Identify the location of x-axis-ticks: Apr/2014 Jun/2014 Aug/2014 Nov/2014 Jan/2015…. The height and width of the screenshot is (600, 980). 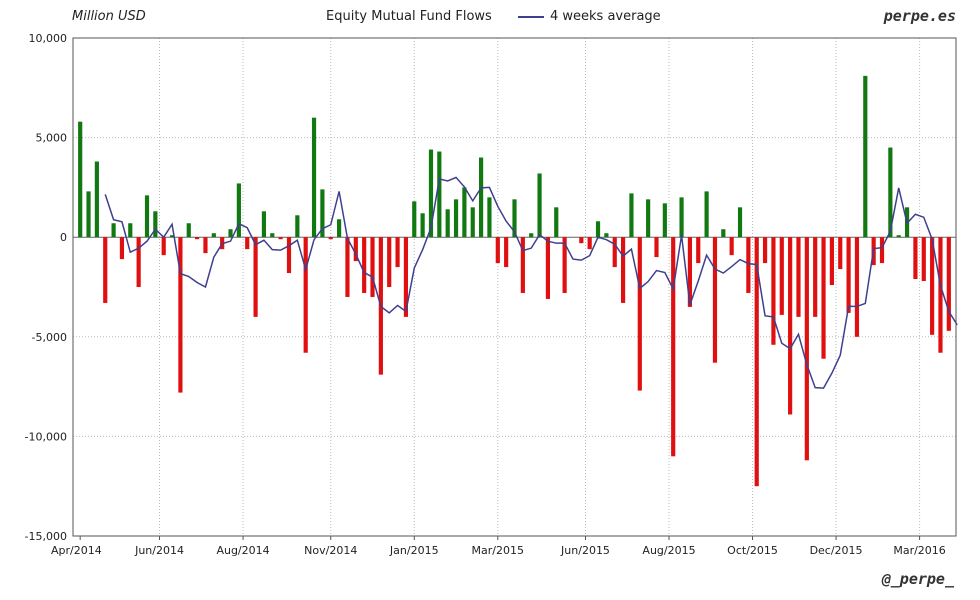
(498, 546).